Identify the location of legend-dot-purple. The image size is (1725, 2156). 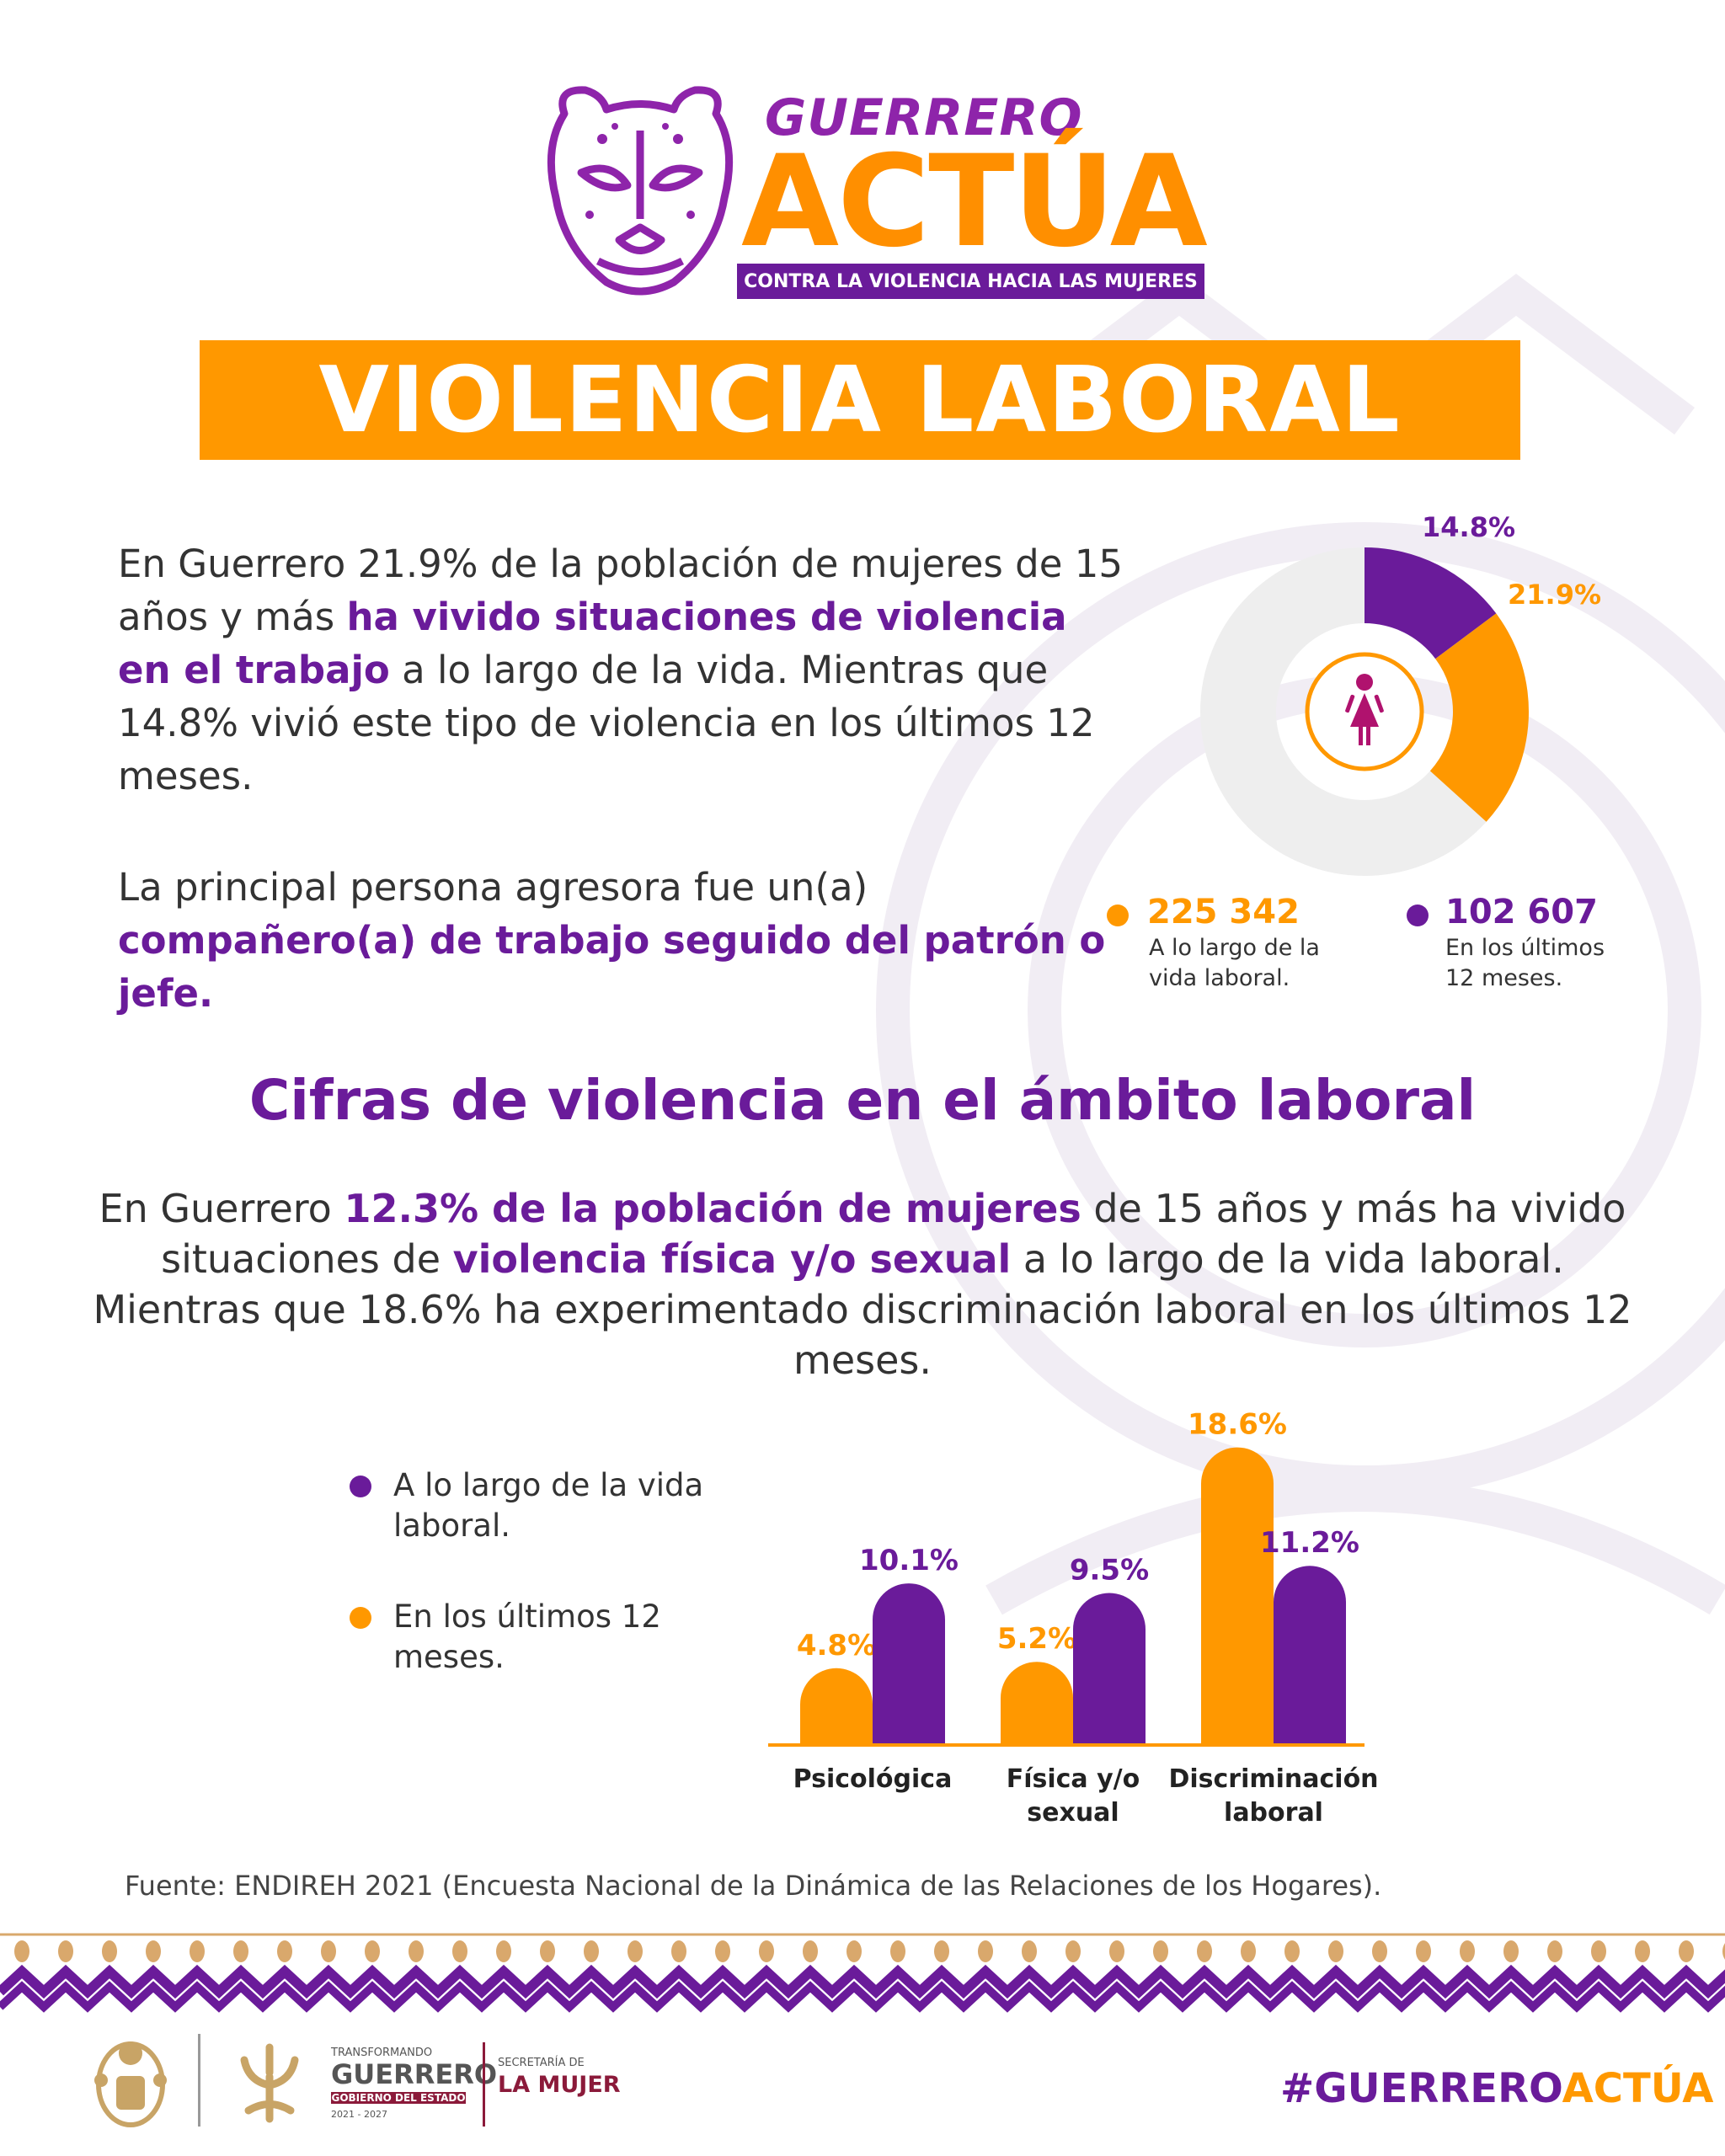
(360, 1486).